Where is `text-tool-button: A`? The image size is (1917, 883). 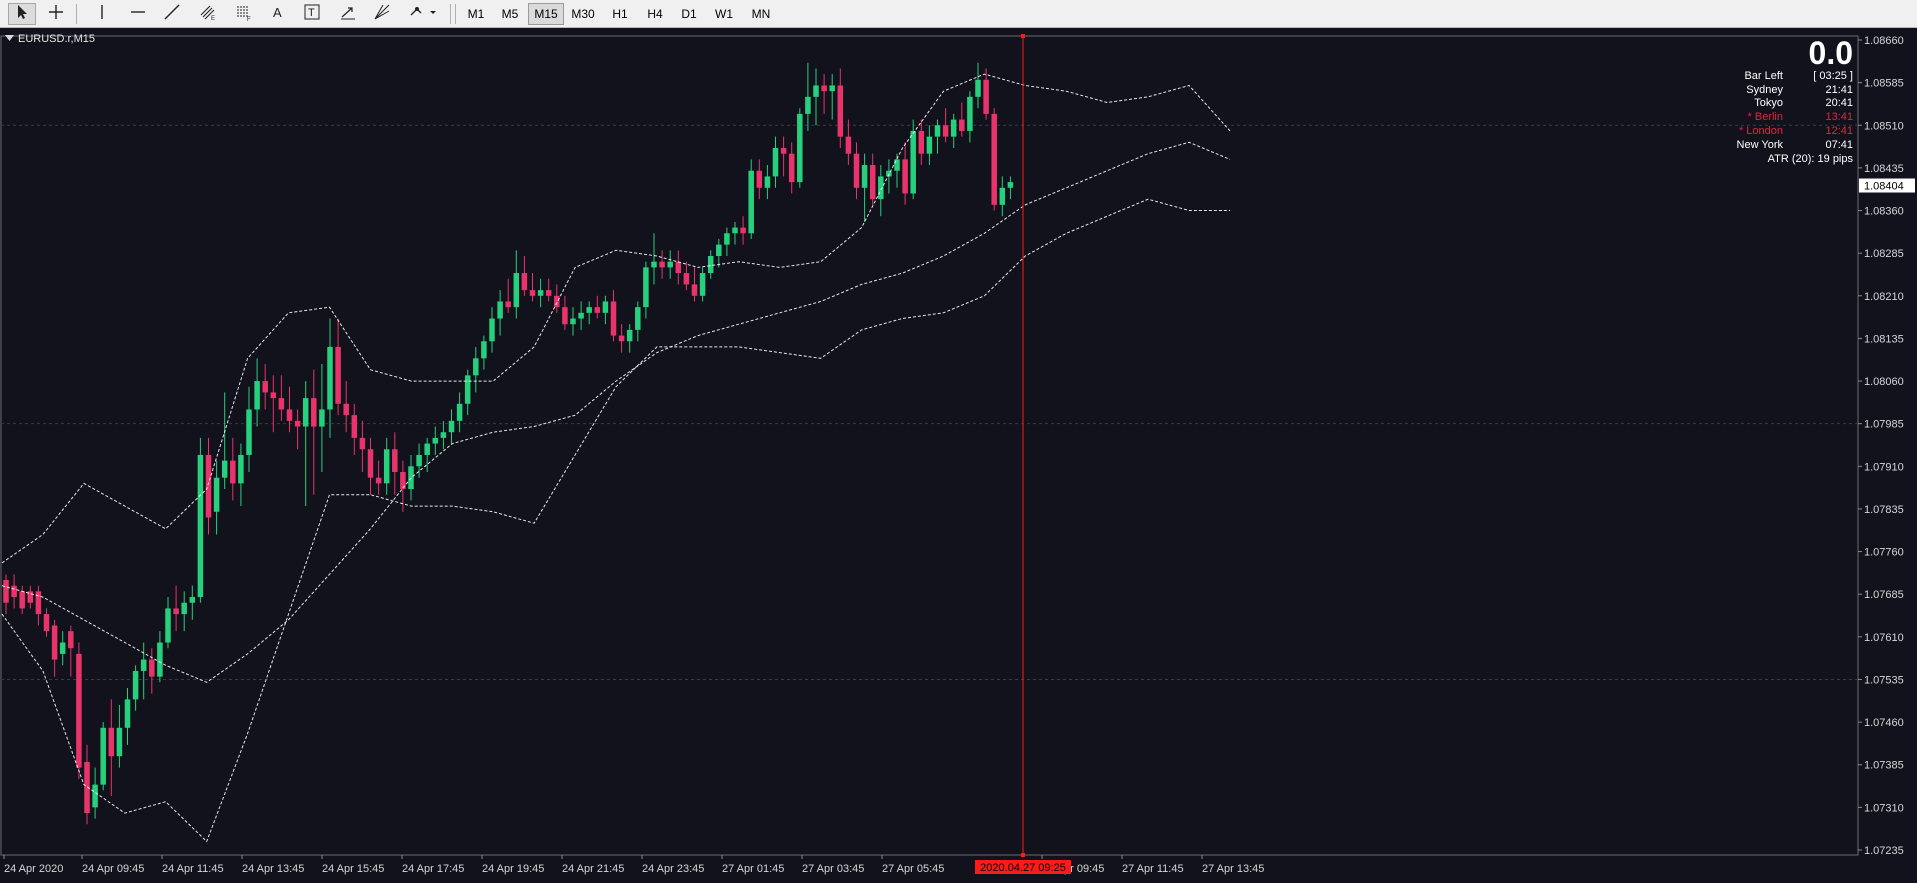 text-tool-button: A is located at coordinates (278, 14).